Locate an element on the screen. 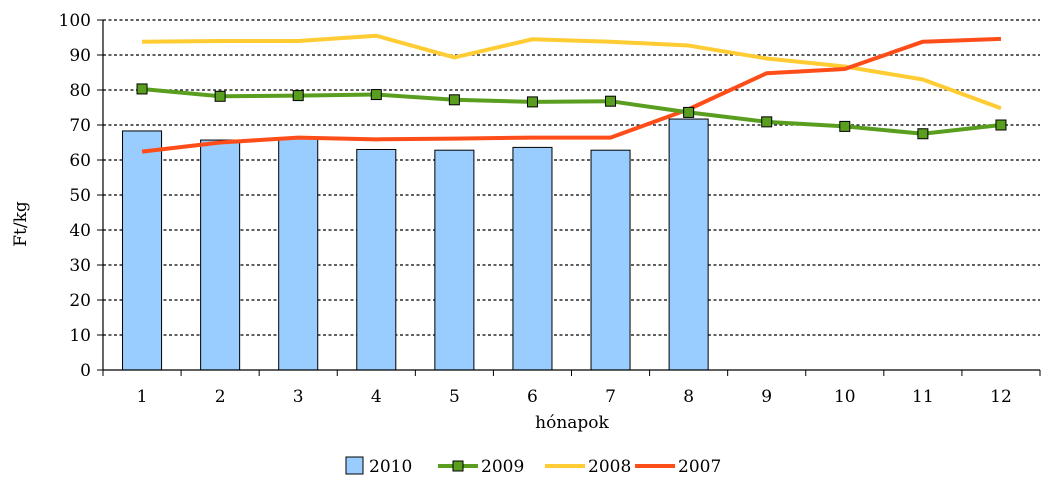 Image resolution: width=1044 pixels, height=482 pixels. y-tick-label: 50 is located at coordinates (80, 196).